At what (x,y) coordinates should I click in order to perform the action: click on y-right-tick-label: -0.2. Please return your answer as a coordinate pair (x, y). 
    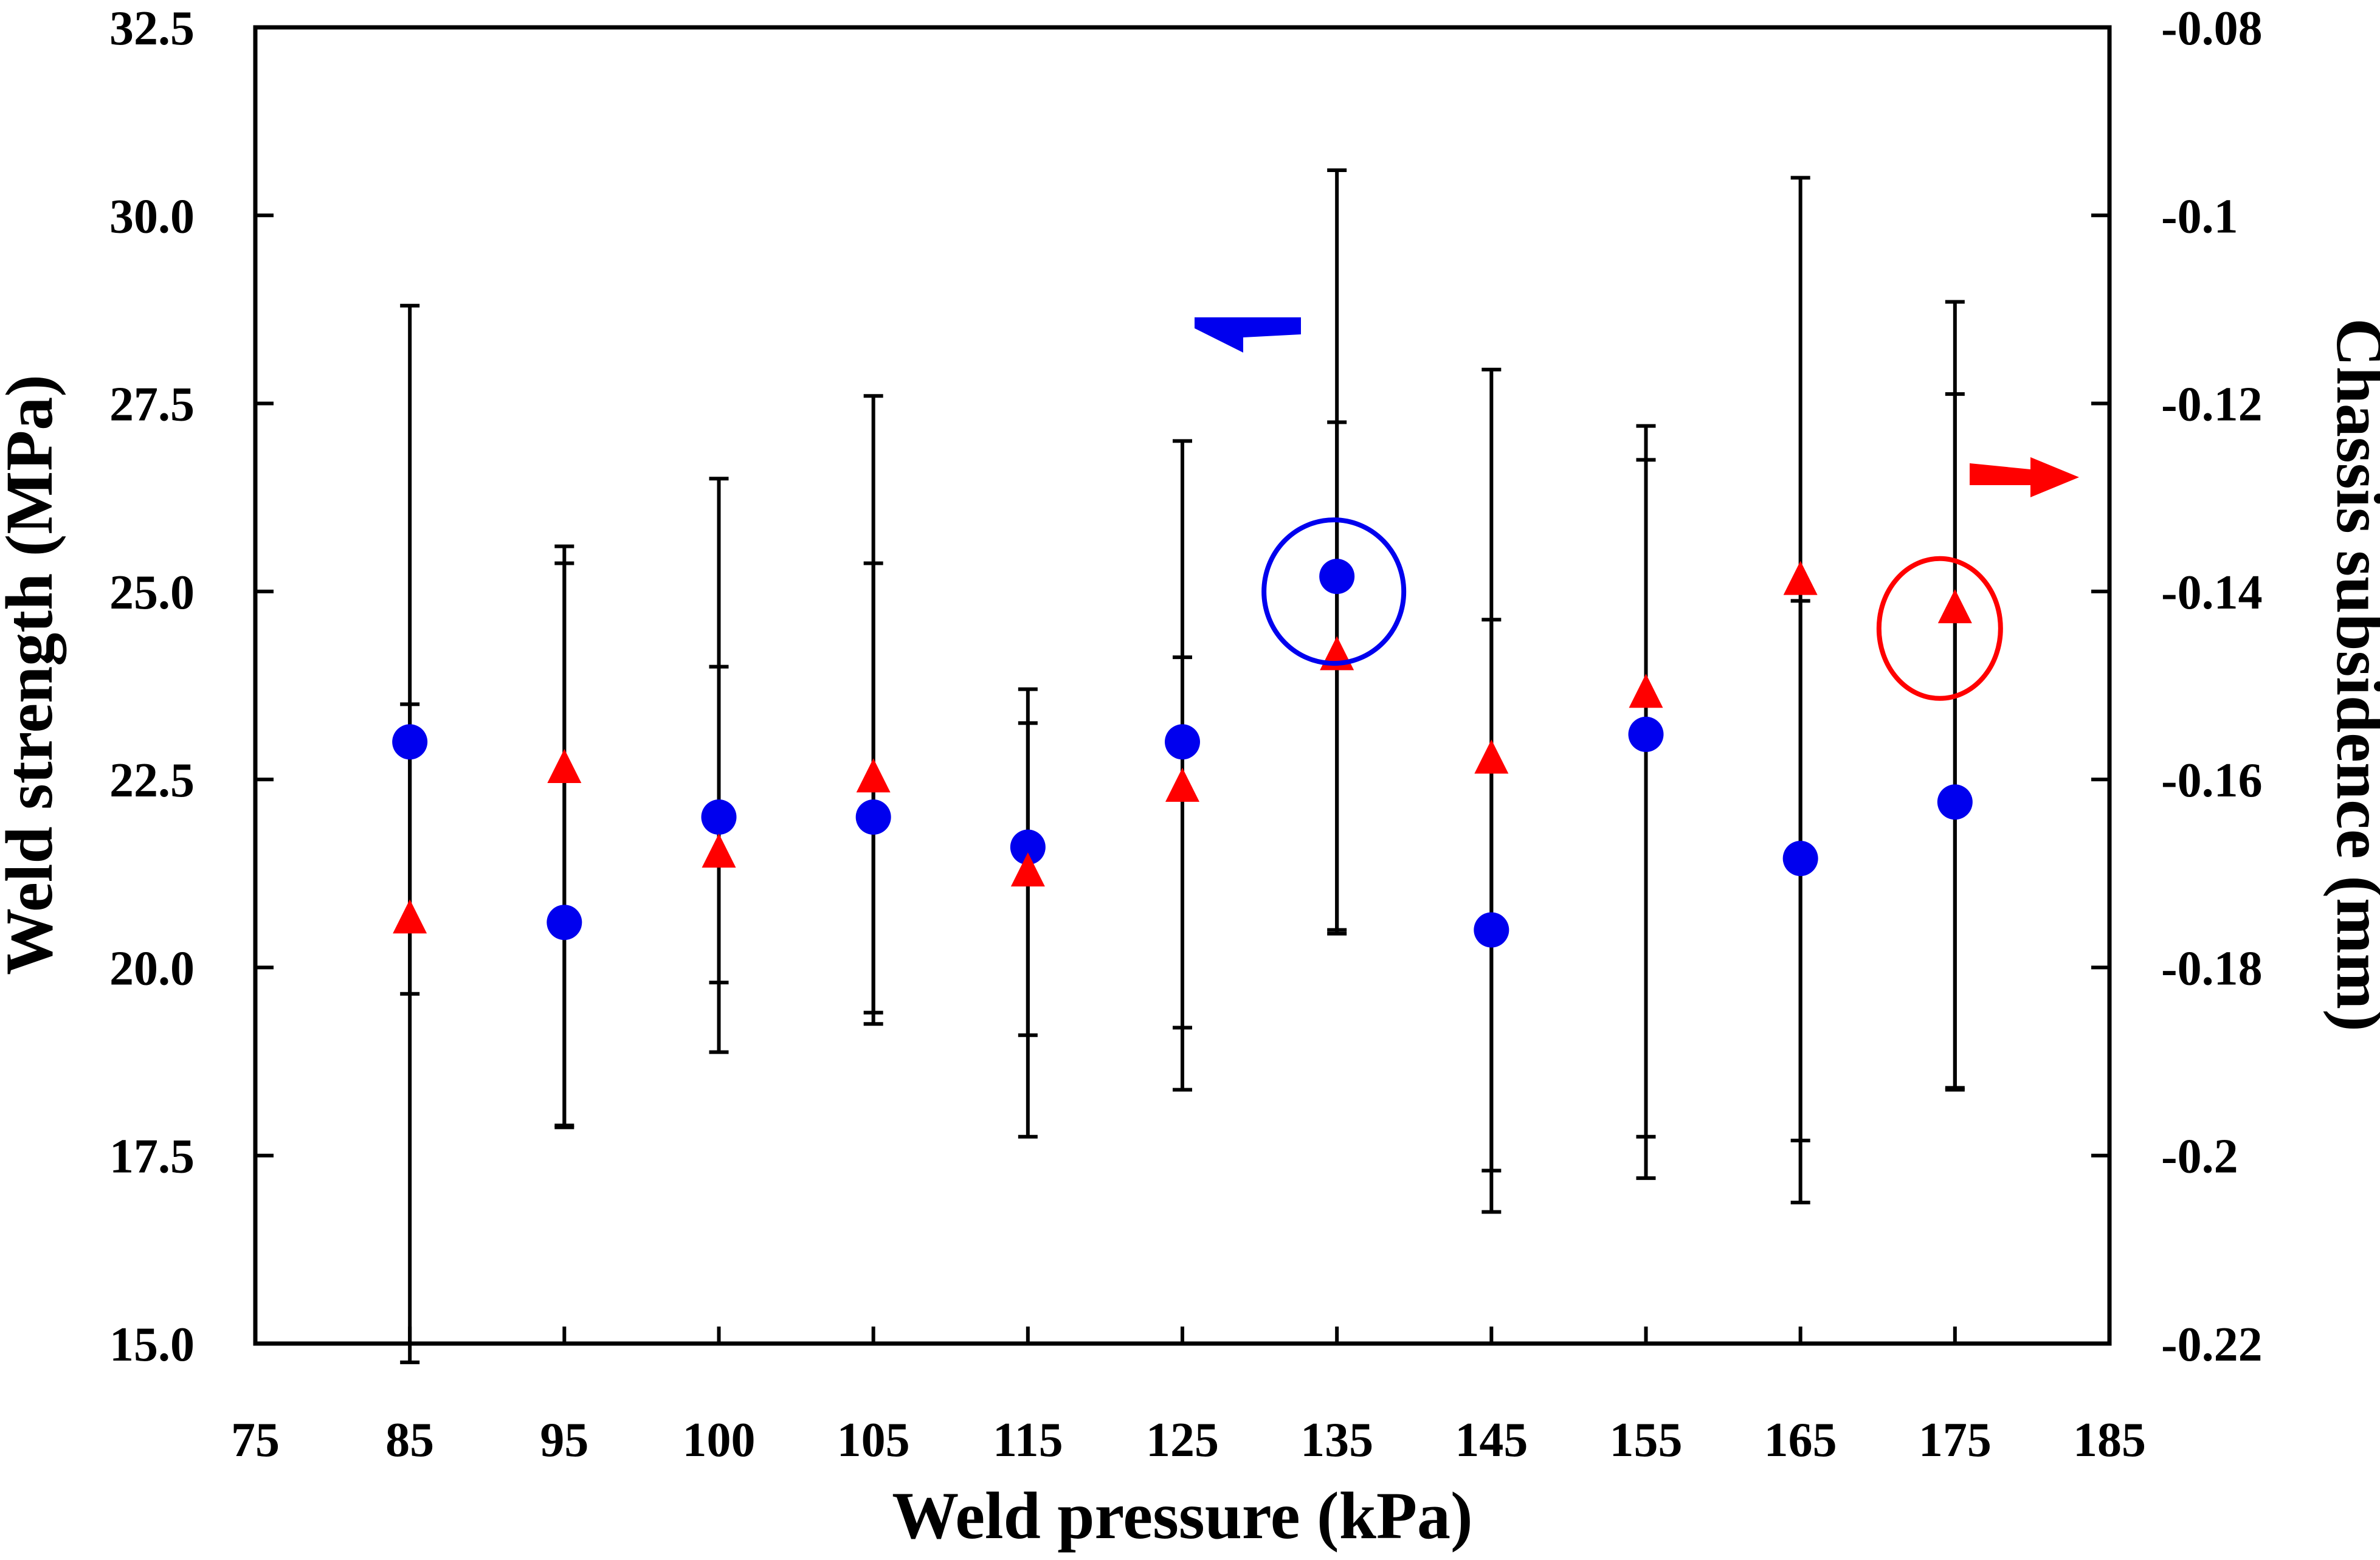
    Looking at the image, I should click on (2199, 1157).